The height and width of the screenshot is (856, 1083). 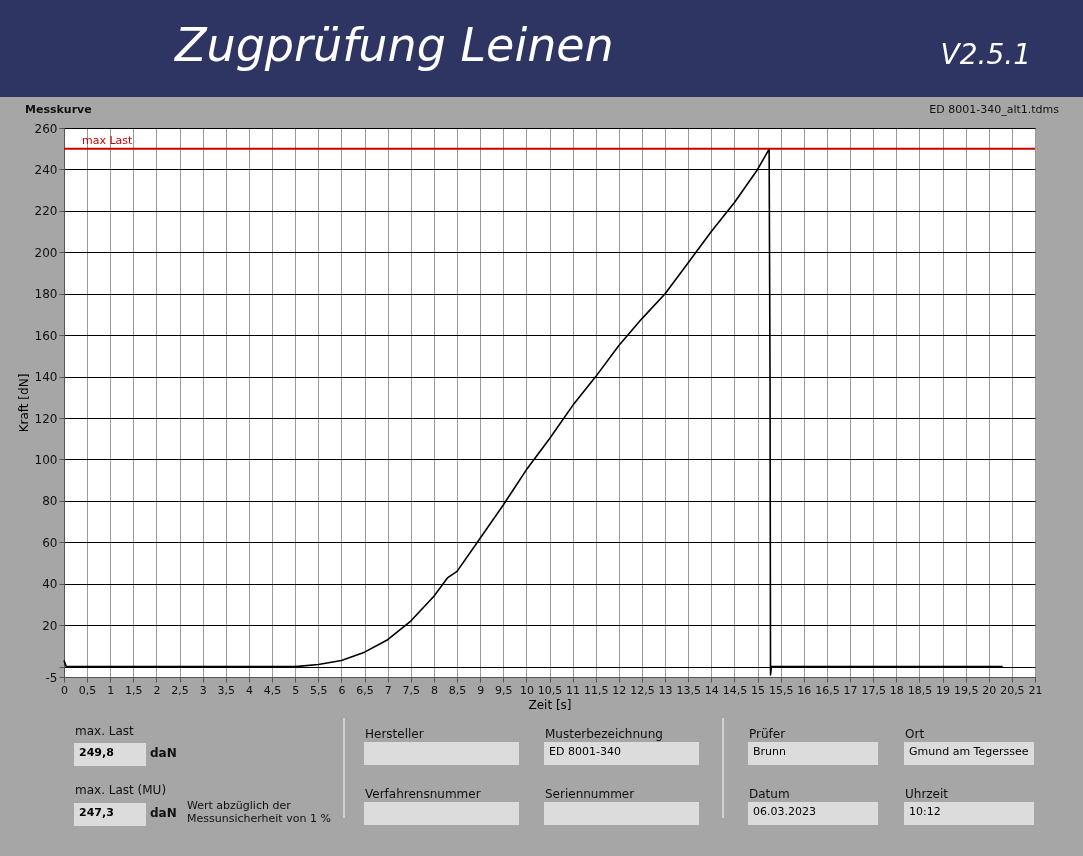 I want to click on text: max. Last, so click(x=104, y=731).